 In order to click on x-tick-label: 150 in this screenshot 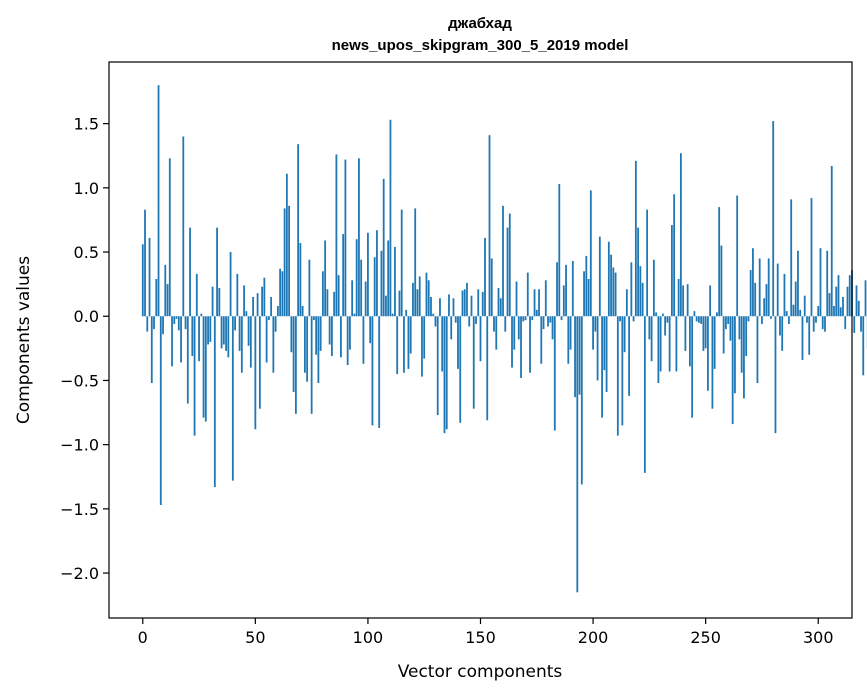, I will do `click(480, 637)`.